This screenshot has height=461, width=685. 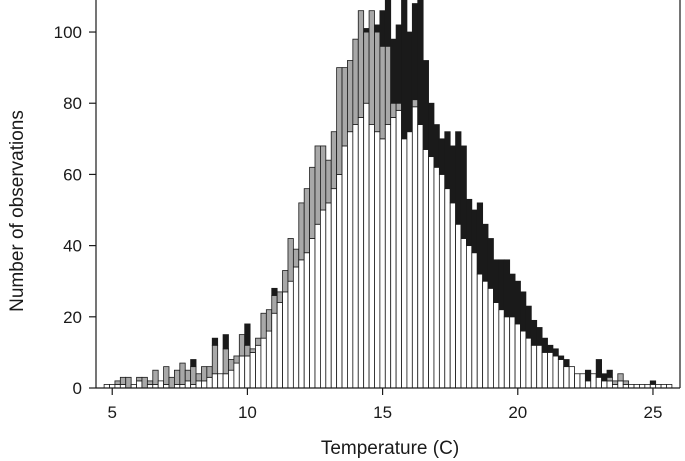 What do you see at coordinates (111, 412) in the screenshot?
I see `x-tick-label: 5` at bounding box center [111, 412].